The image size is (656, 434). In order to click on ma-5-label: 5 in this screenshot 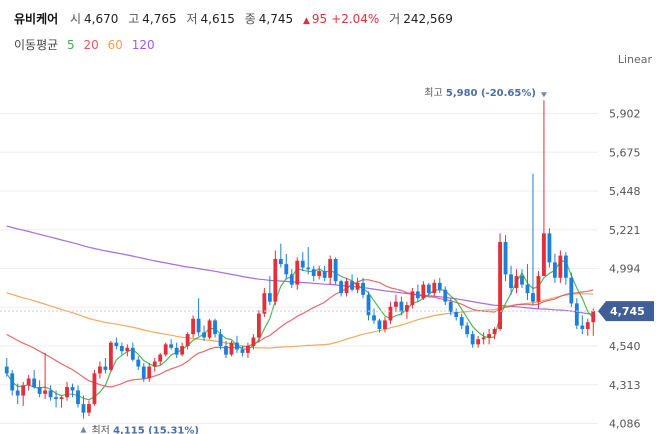, I will do `click(71, 45)`.